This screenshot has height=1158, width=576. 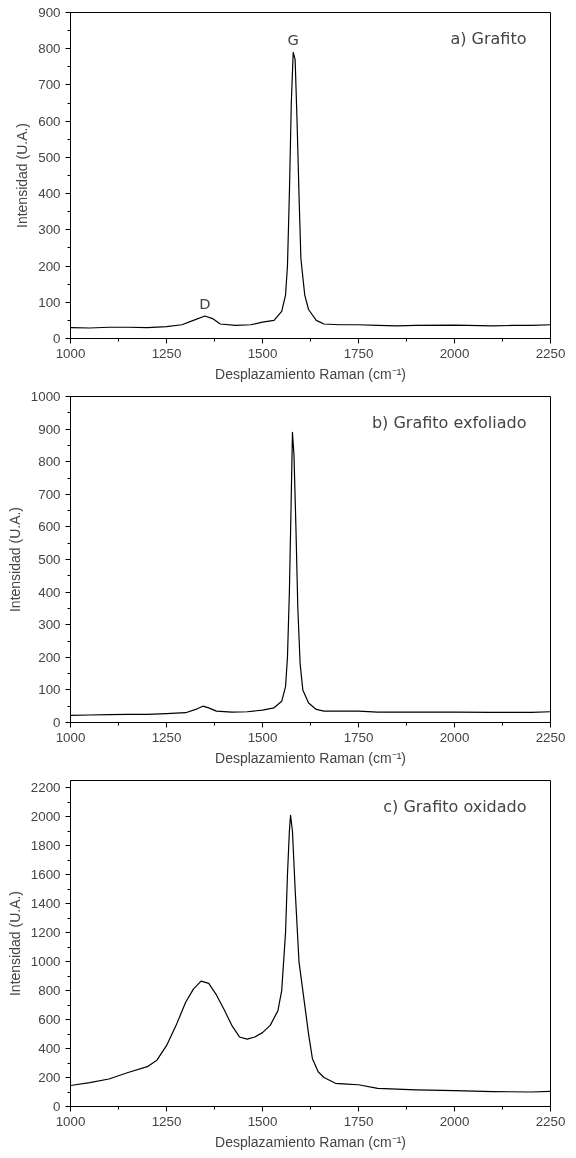 What do you see at coordinates (45, 875) in the screenshot?
I see `y-tick-label: 1600` at bounding box center [45, 875].